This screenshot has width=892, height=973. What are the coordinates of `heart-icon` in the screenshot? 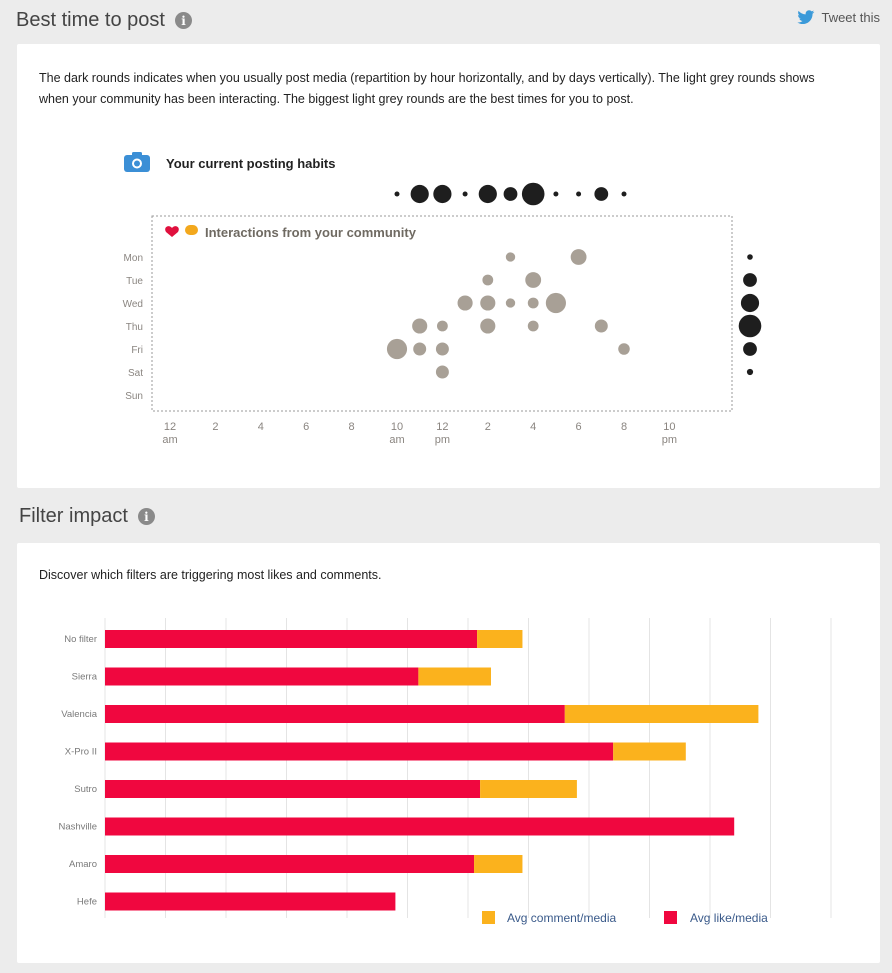 It's located at (172, 231).